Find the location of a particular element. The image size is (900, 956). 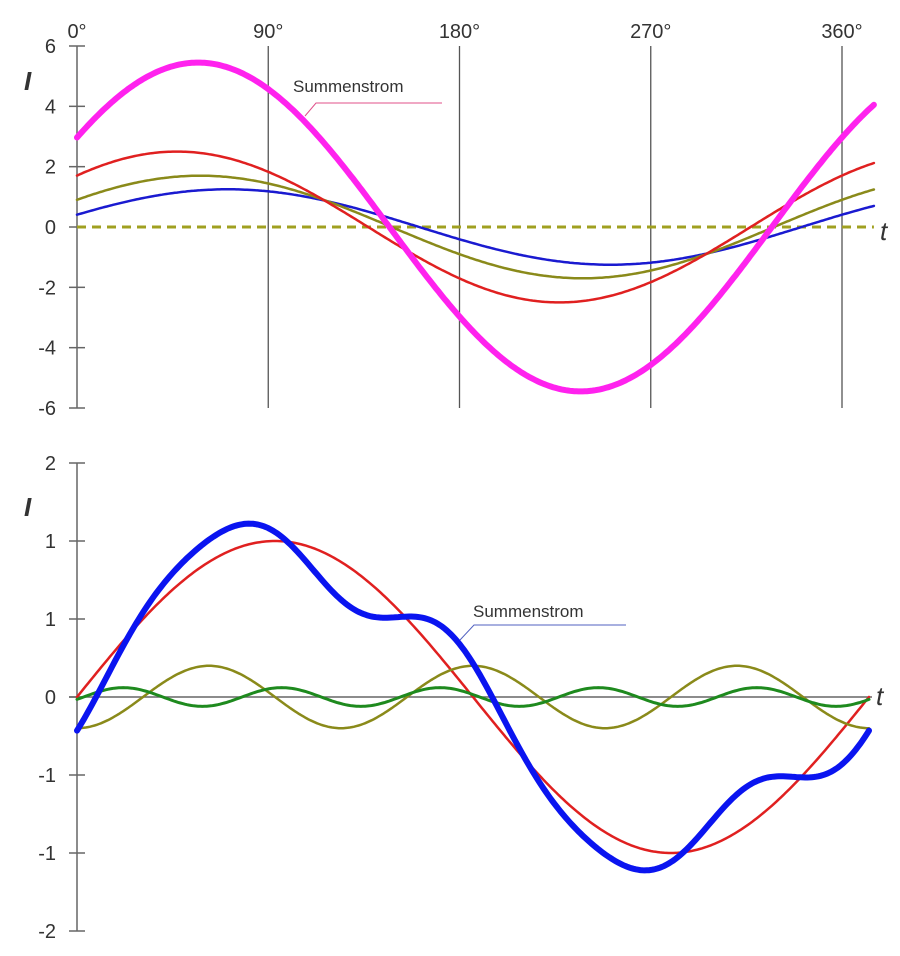

y-tick-label: -4 is located at coordinates (47, 349).